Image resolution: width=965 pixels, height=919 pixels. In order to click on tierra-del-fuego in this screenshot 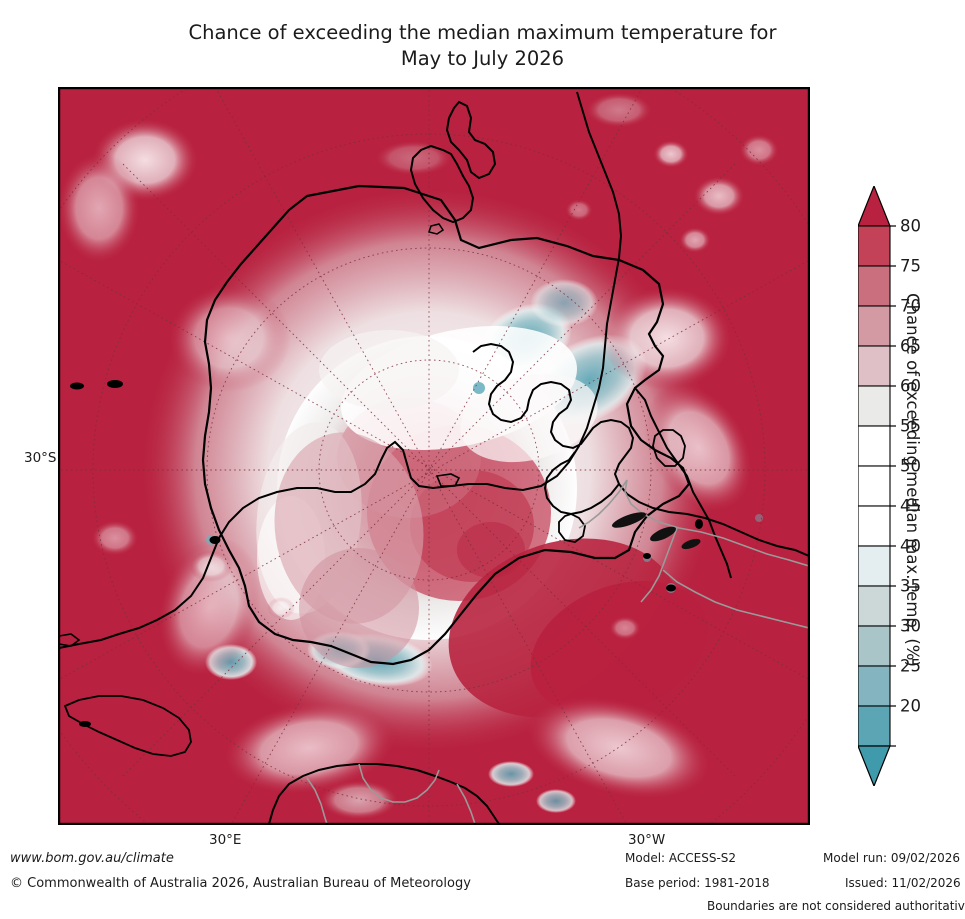, I will do `click(572, 528)`.